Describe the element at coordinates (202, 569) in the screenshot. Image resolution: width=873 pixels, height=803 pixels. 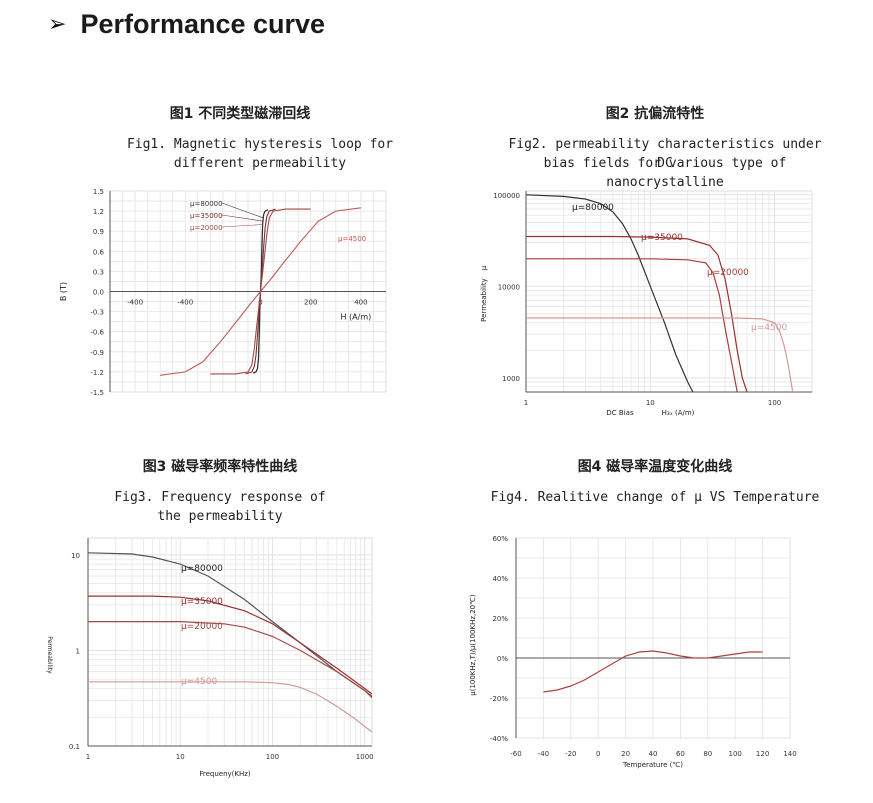
I see `fig3-series-label: μ=80000` at that location.